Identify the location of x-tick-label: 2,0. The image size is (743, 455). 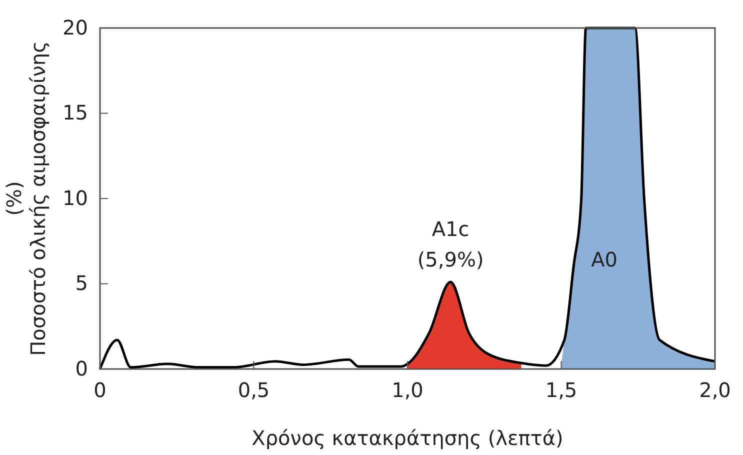
(715, 390).